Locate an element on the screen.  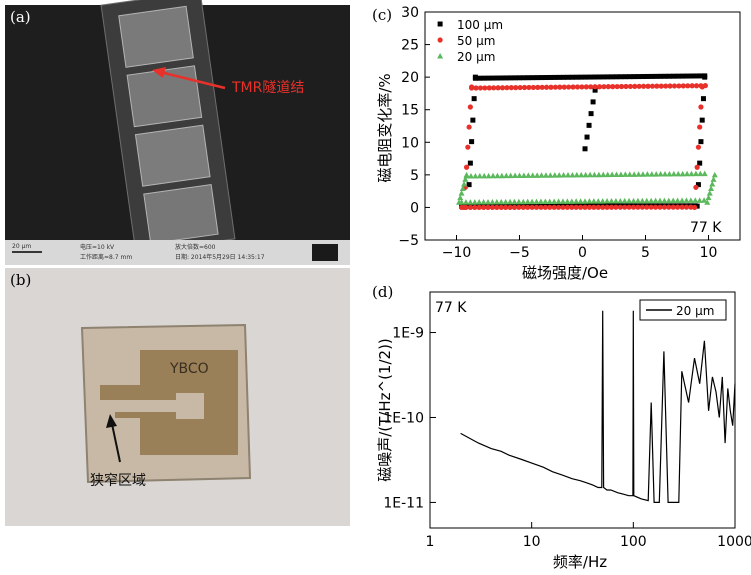
chart-d-series-line is located at coordinates (598, 406).